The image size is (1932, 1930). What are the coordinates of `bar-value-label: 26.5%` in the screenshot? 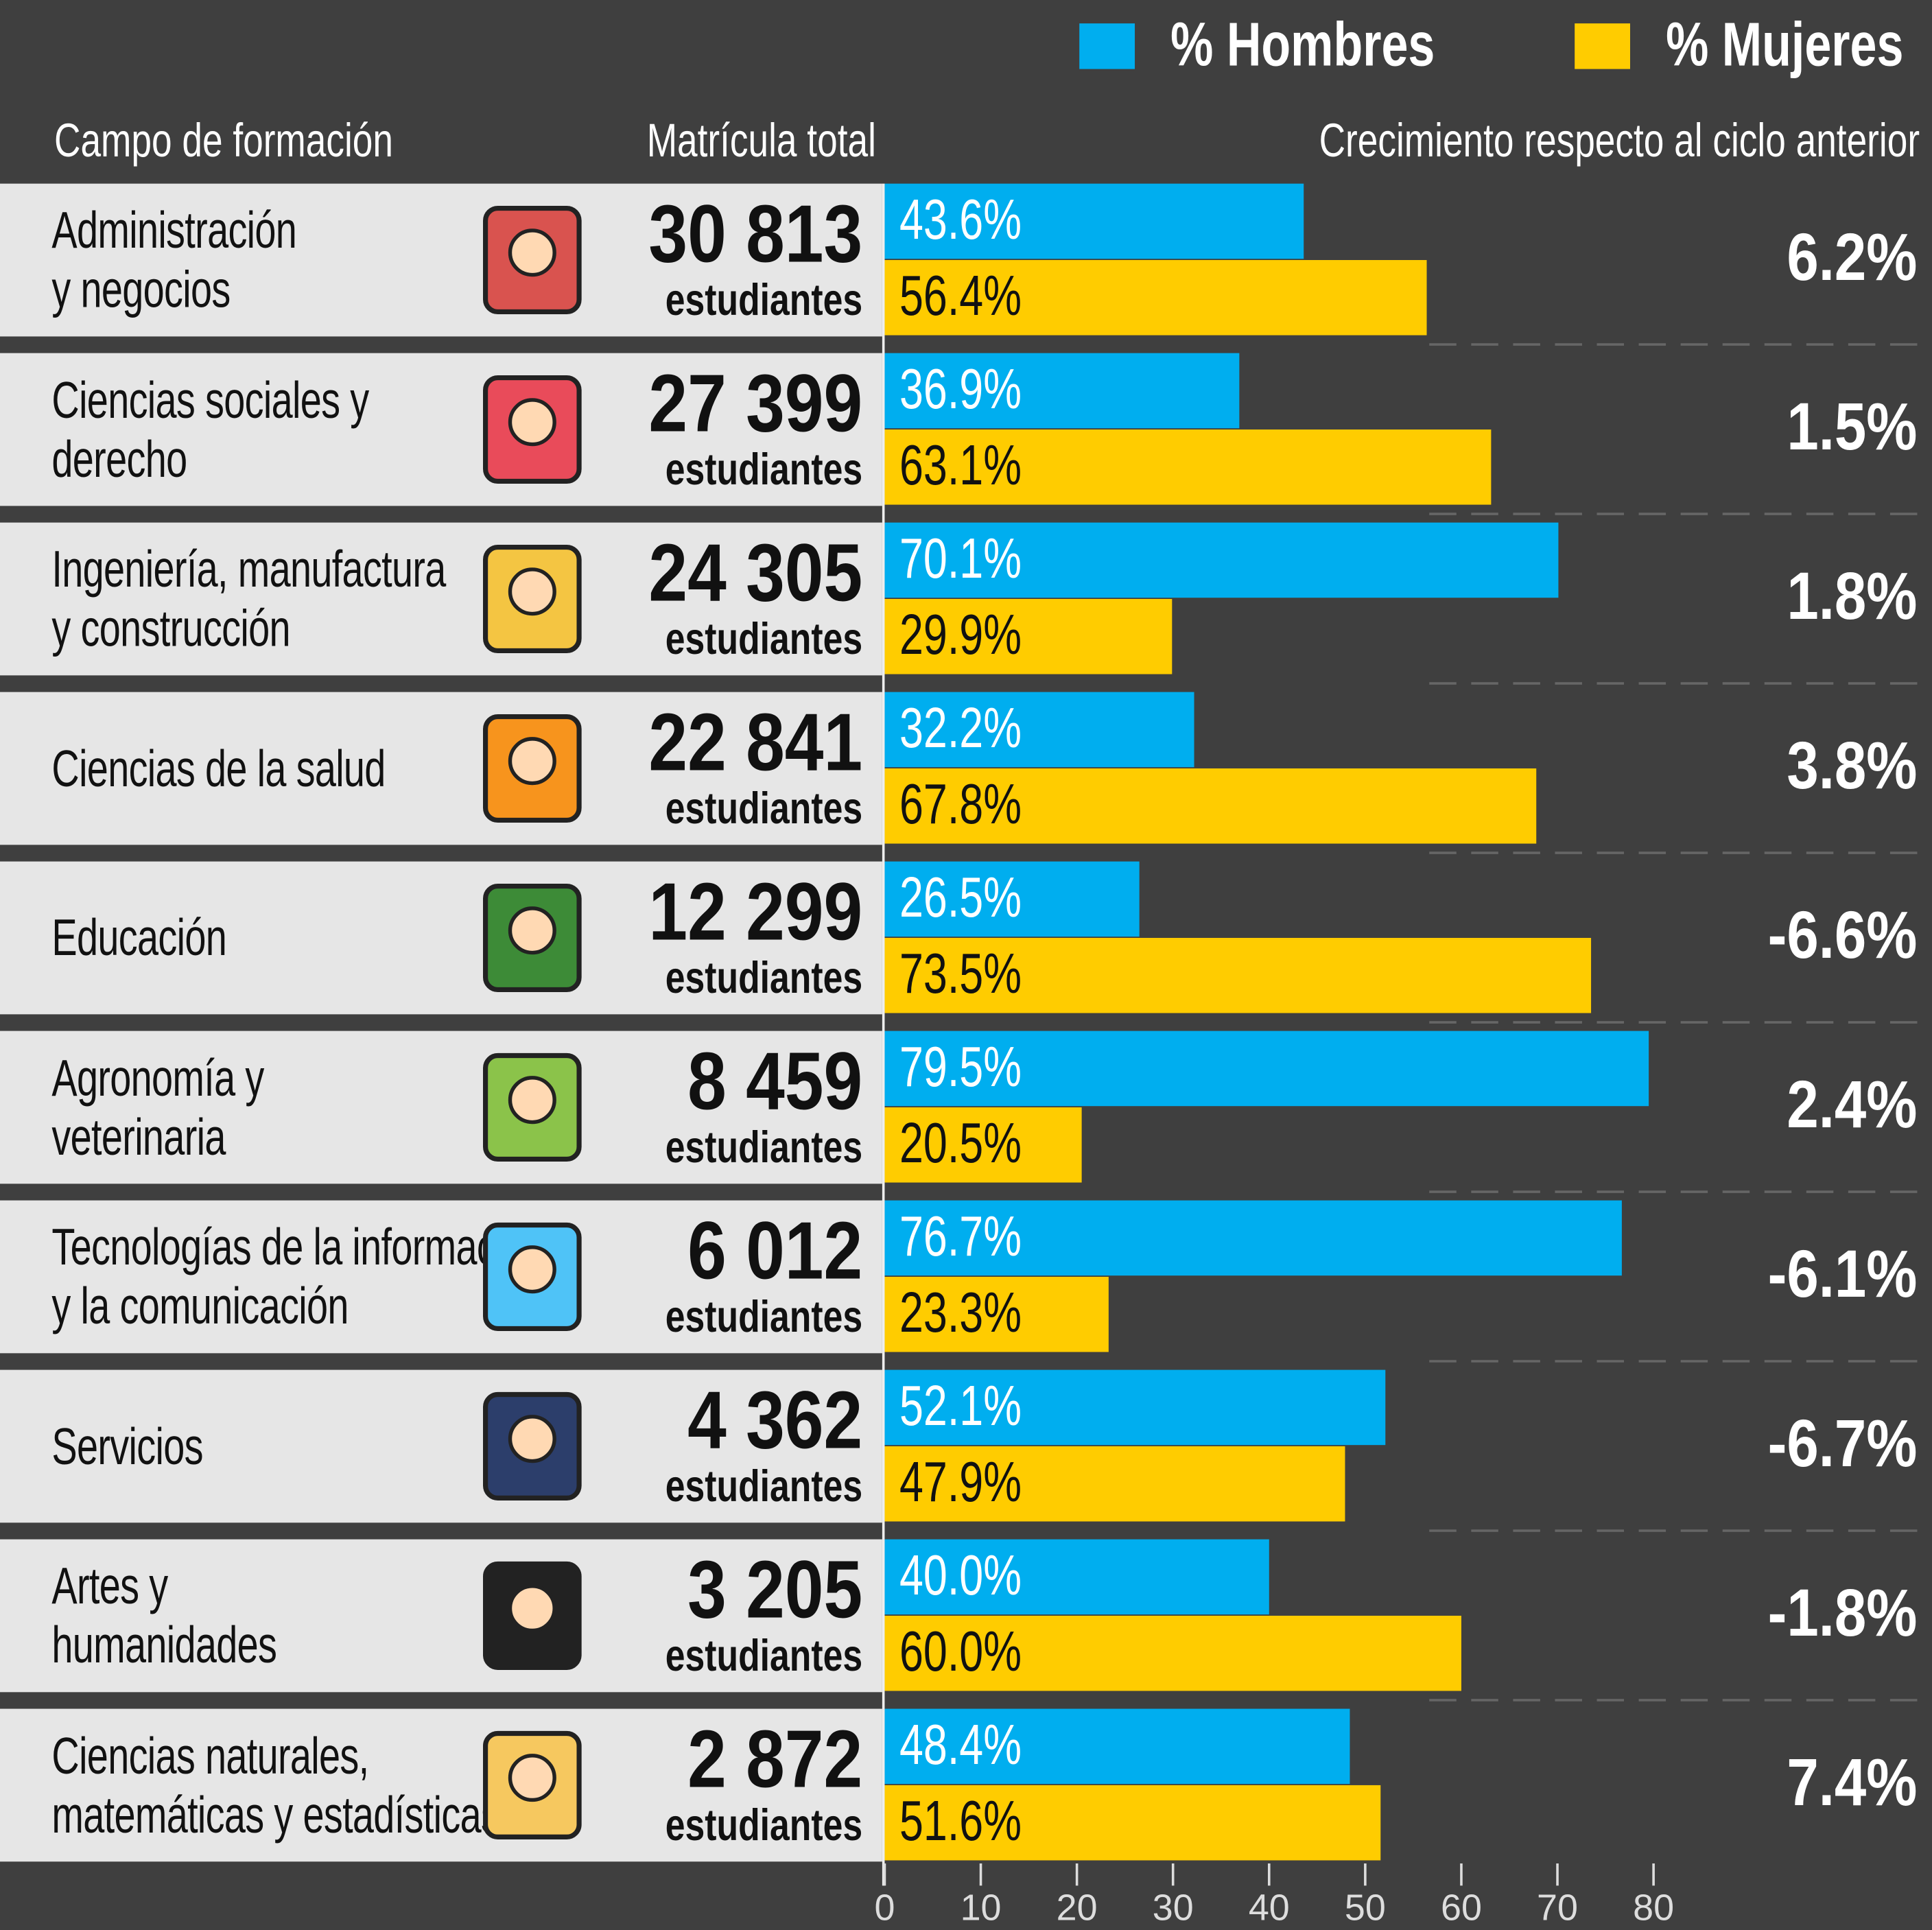 It's located at (960, 897).